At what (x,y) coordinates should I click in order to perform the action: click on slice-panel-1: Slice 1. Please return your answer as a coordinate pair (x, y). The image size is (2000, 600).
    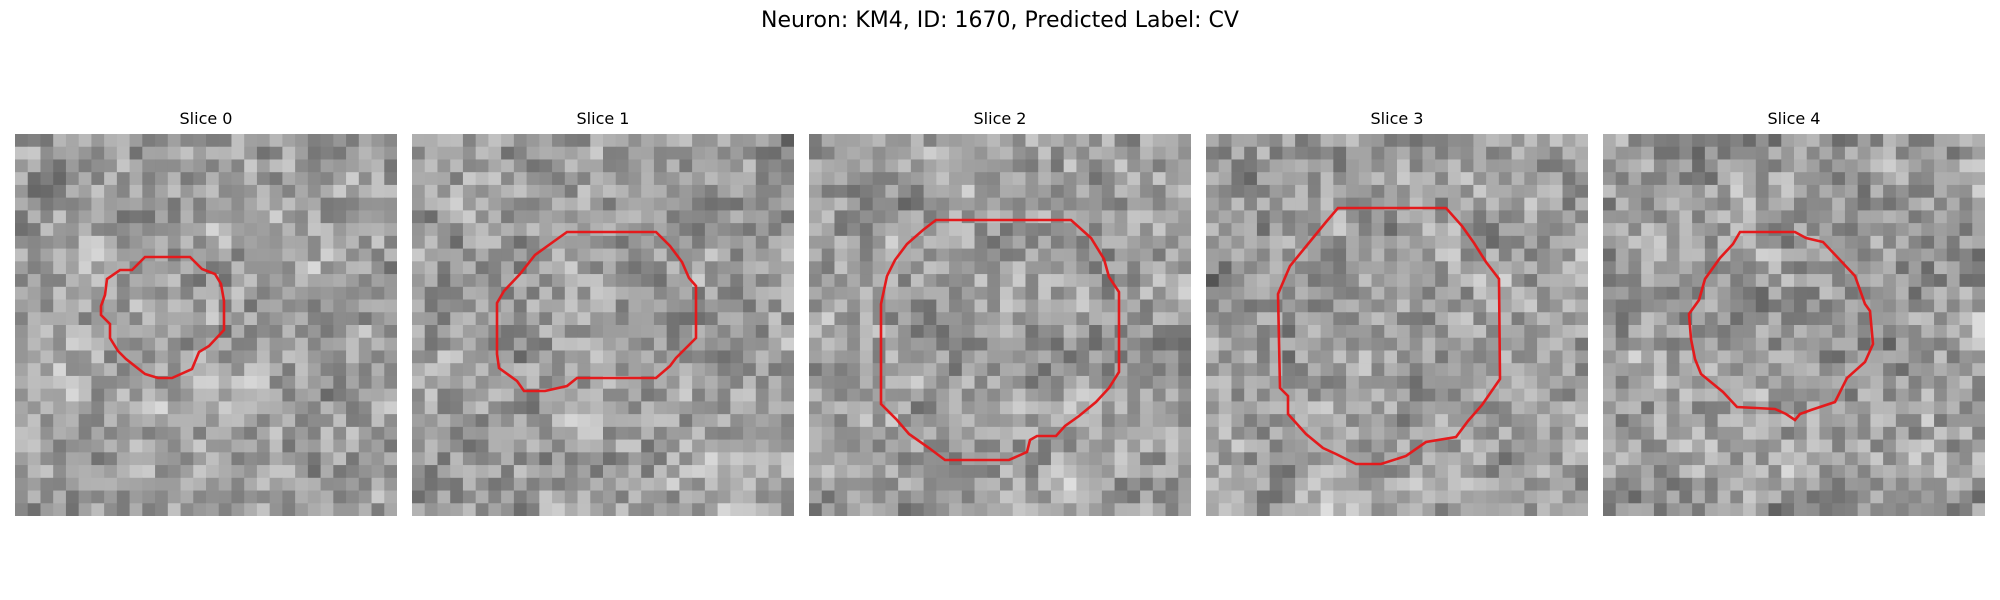
    Looking at the image, I should click on (603, 312).